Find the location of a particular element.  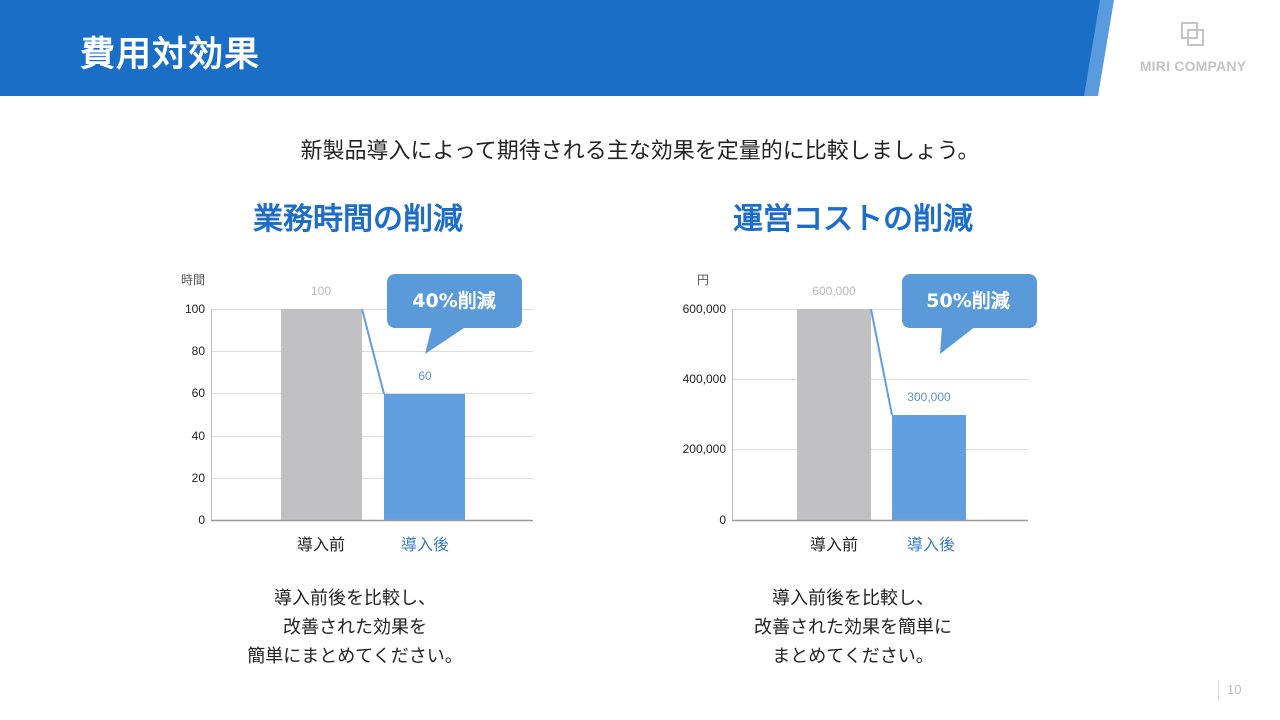

description-work-hours: 導入前後を比較し、 改善された効果を 簡単にまとめてください。 is located at coordinates (355, 627).